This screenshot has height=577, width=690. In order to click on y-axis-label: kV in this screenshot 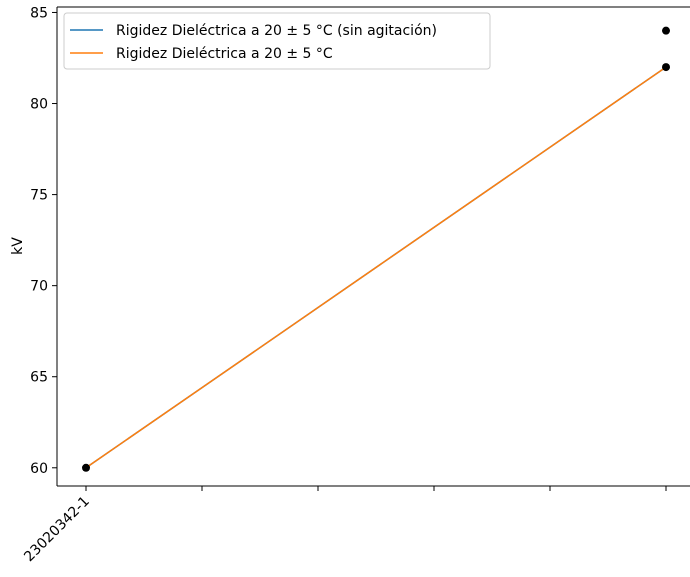, I will do `click(18, 246)`.